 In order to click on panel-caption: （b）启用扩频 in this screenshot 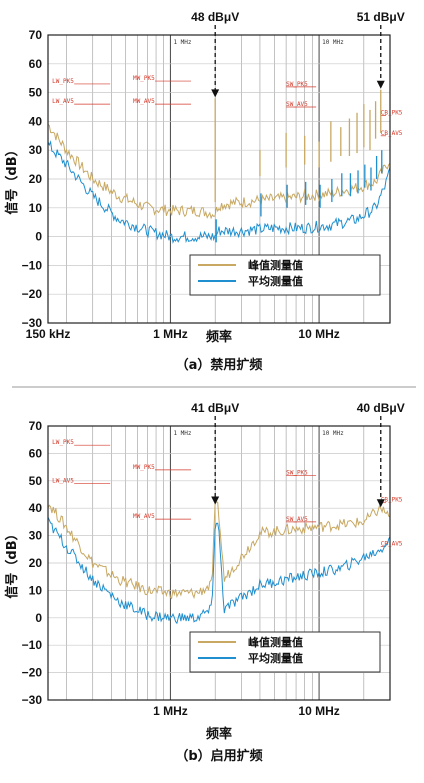, I will do `click(218, 756)`.